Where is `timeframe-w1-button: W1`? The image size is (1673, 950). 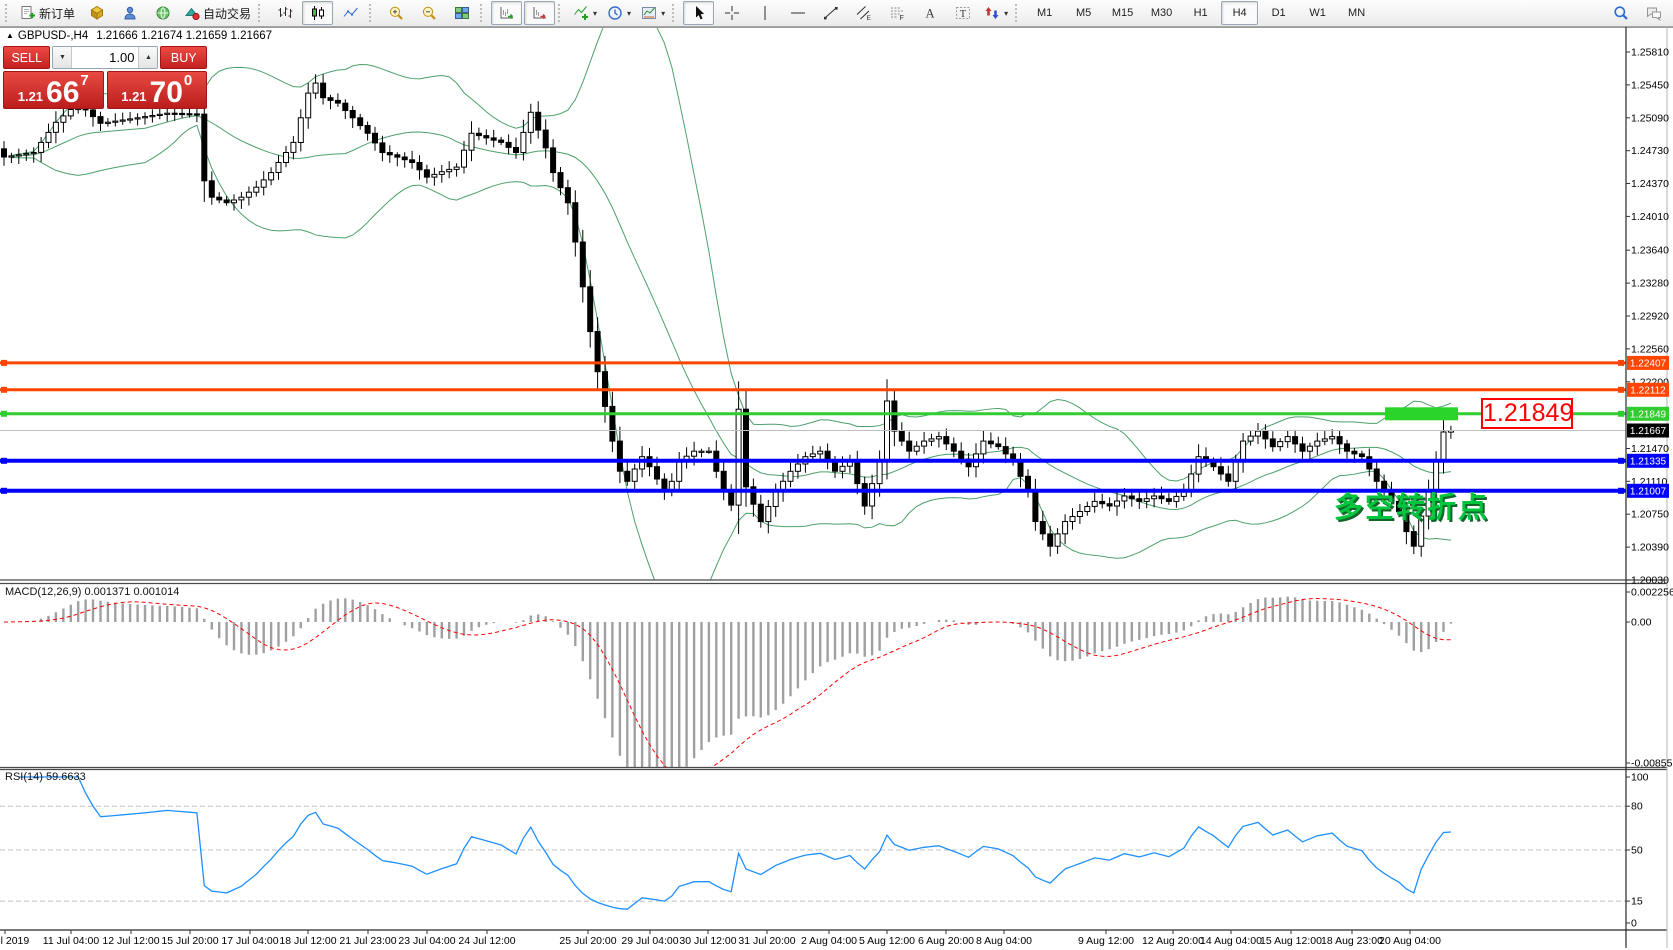 timeframe-w1-button: W1 is located at coordinates (1317, 13).